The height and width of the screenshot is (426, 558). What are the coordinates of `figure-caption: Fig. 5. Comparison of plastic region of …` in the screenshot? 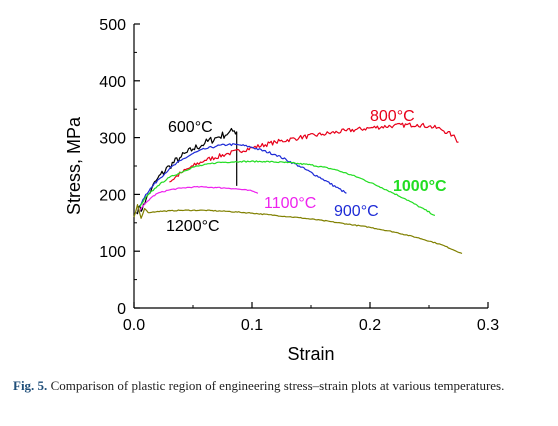 It's located at (282, 385).